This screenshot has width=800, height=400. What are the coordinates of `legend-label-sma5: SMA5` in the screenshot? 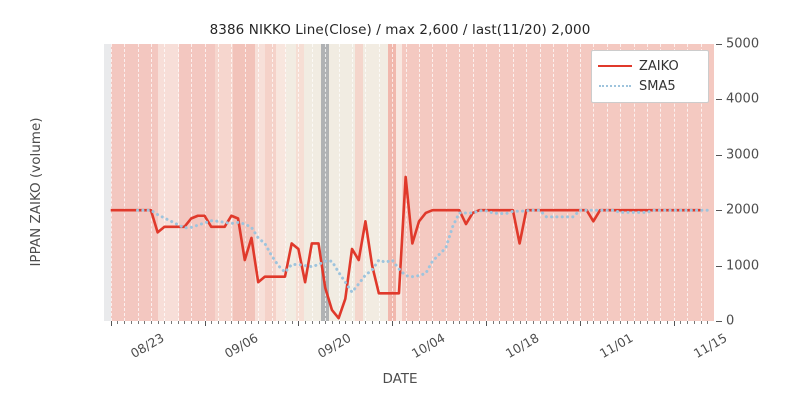 It's located at (657, 86).